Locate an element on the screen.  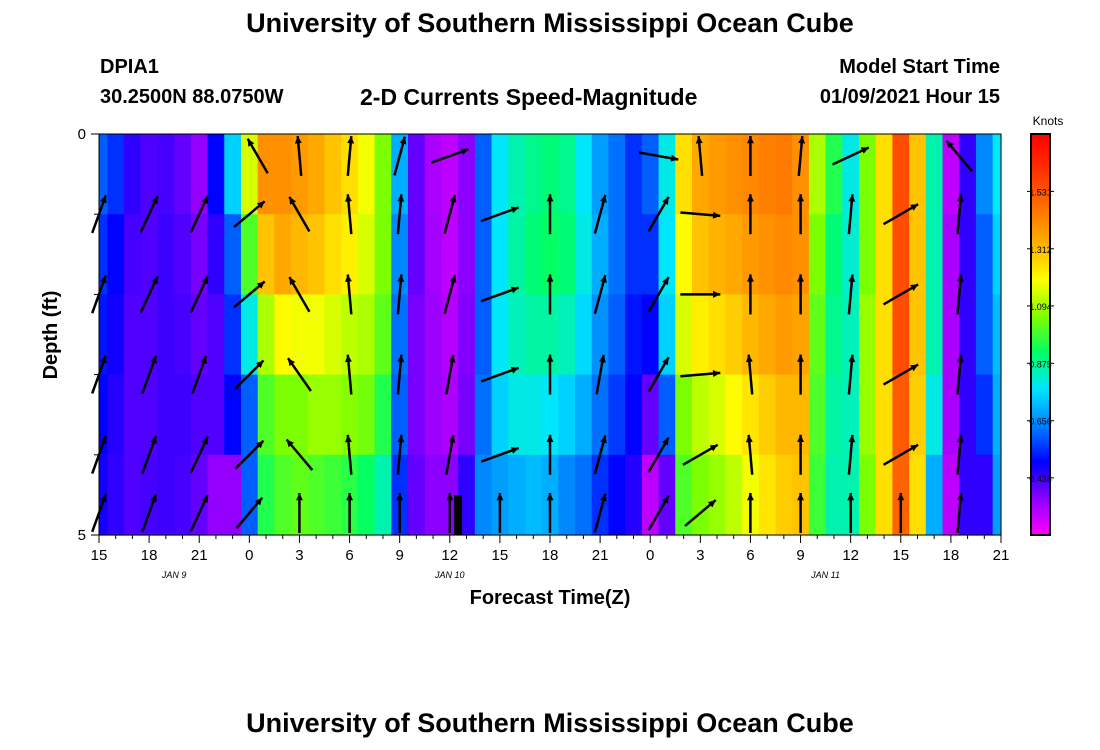
x-tick-label: 6 is located at coordinates (750, 555).